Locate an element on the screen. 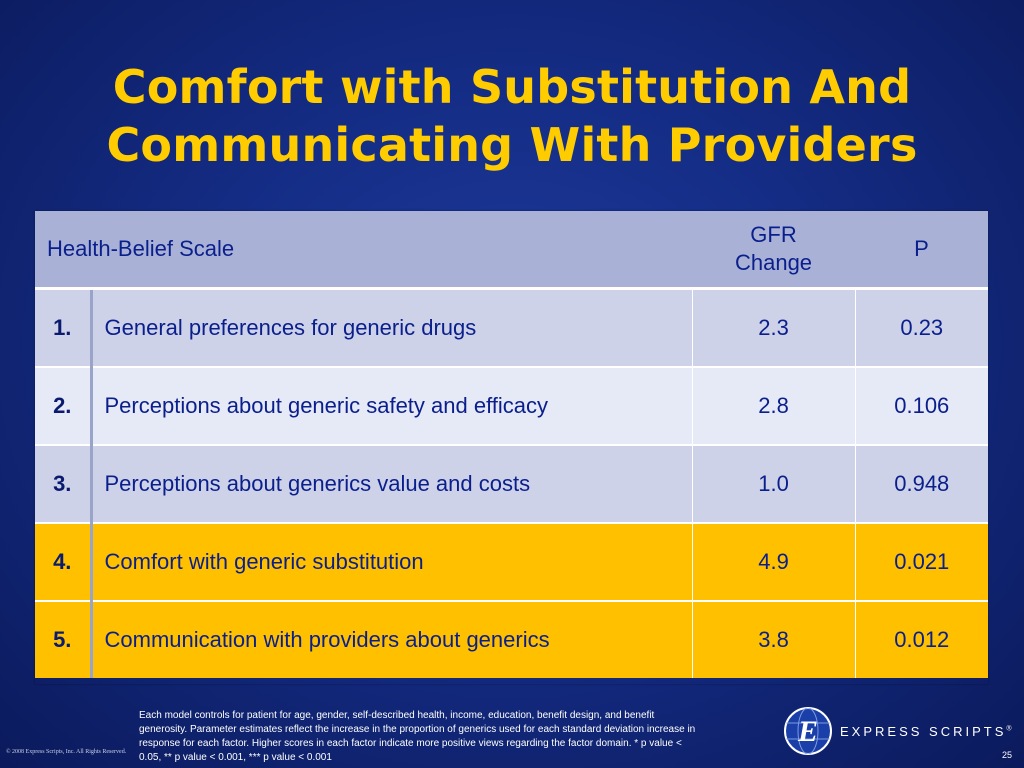 The width and height of the screenshot is (1024, 768). row-label: General preferences for generic drugs is located at coordinates (392, 328).